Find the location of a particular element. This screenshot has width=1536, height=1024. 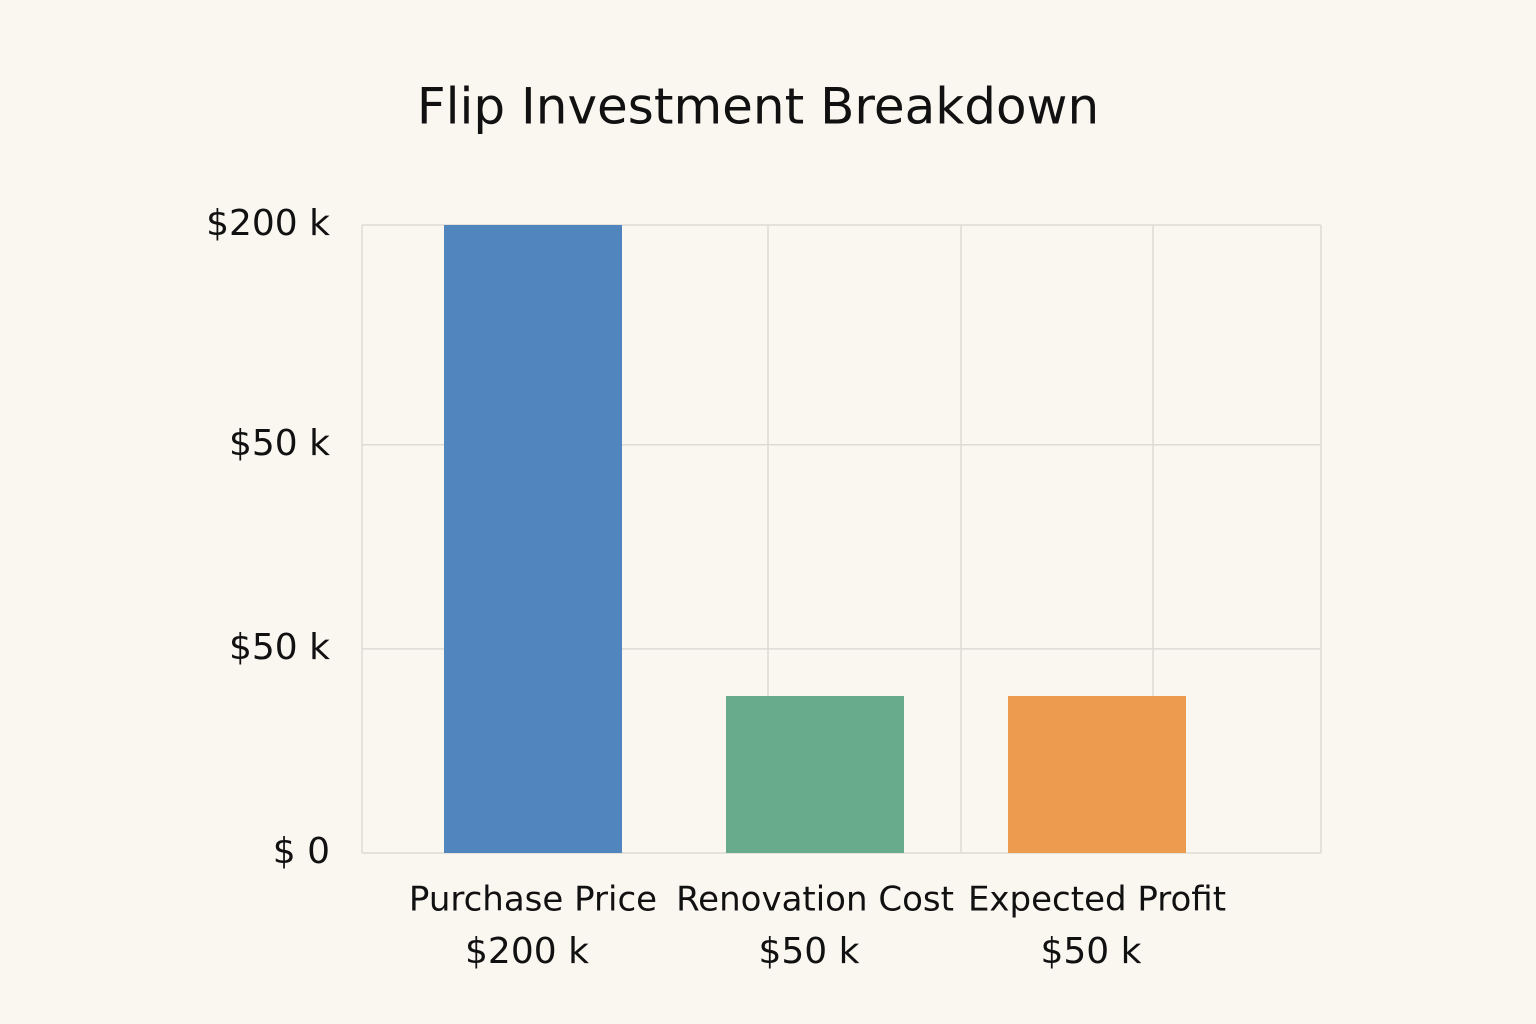

y-tick-label: $200 k is located at coordinates (268, 223).